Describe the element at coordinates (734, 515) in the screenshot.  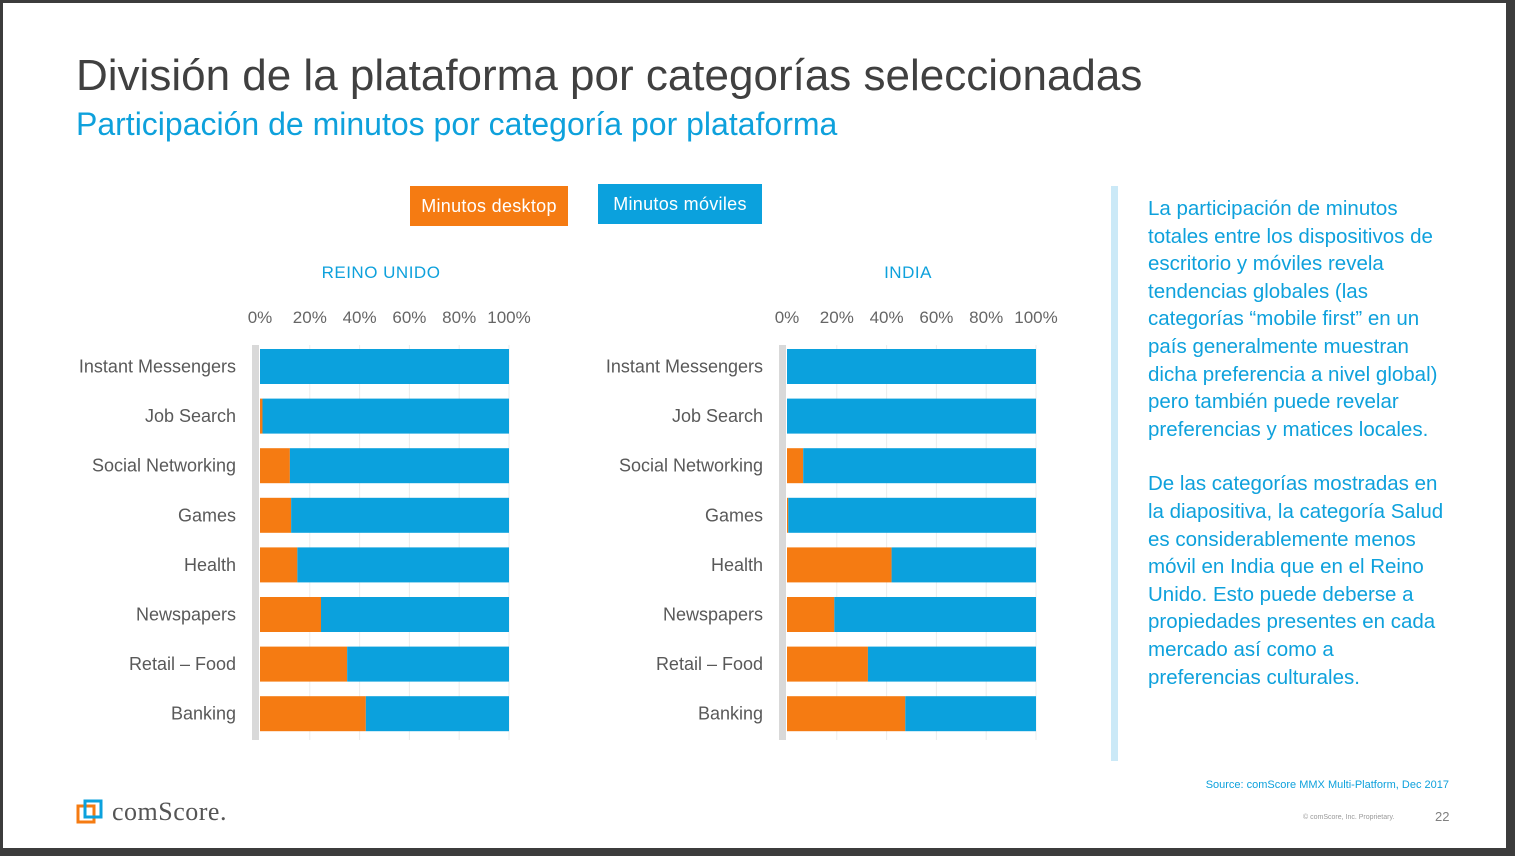
I see `category-label-india: Games` at that location.